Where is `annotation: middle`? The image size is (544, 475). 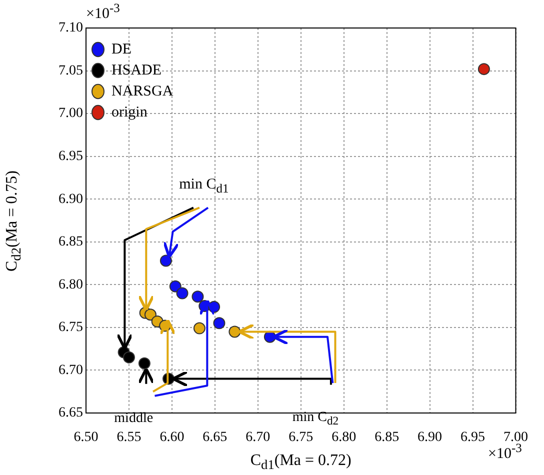 annotation: middle is located at coordinates (134, 418).